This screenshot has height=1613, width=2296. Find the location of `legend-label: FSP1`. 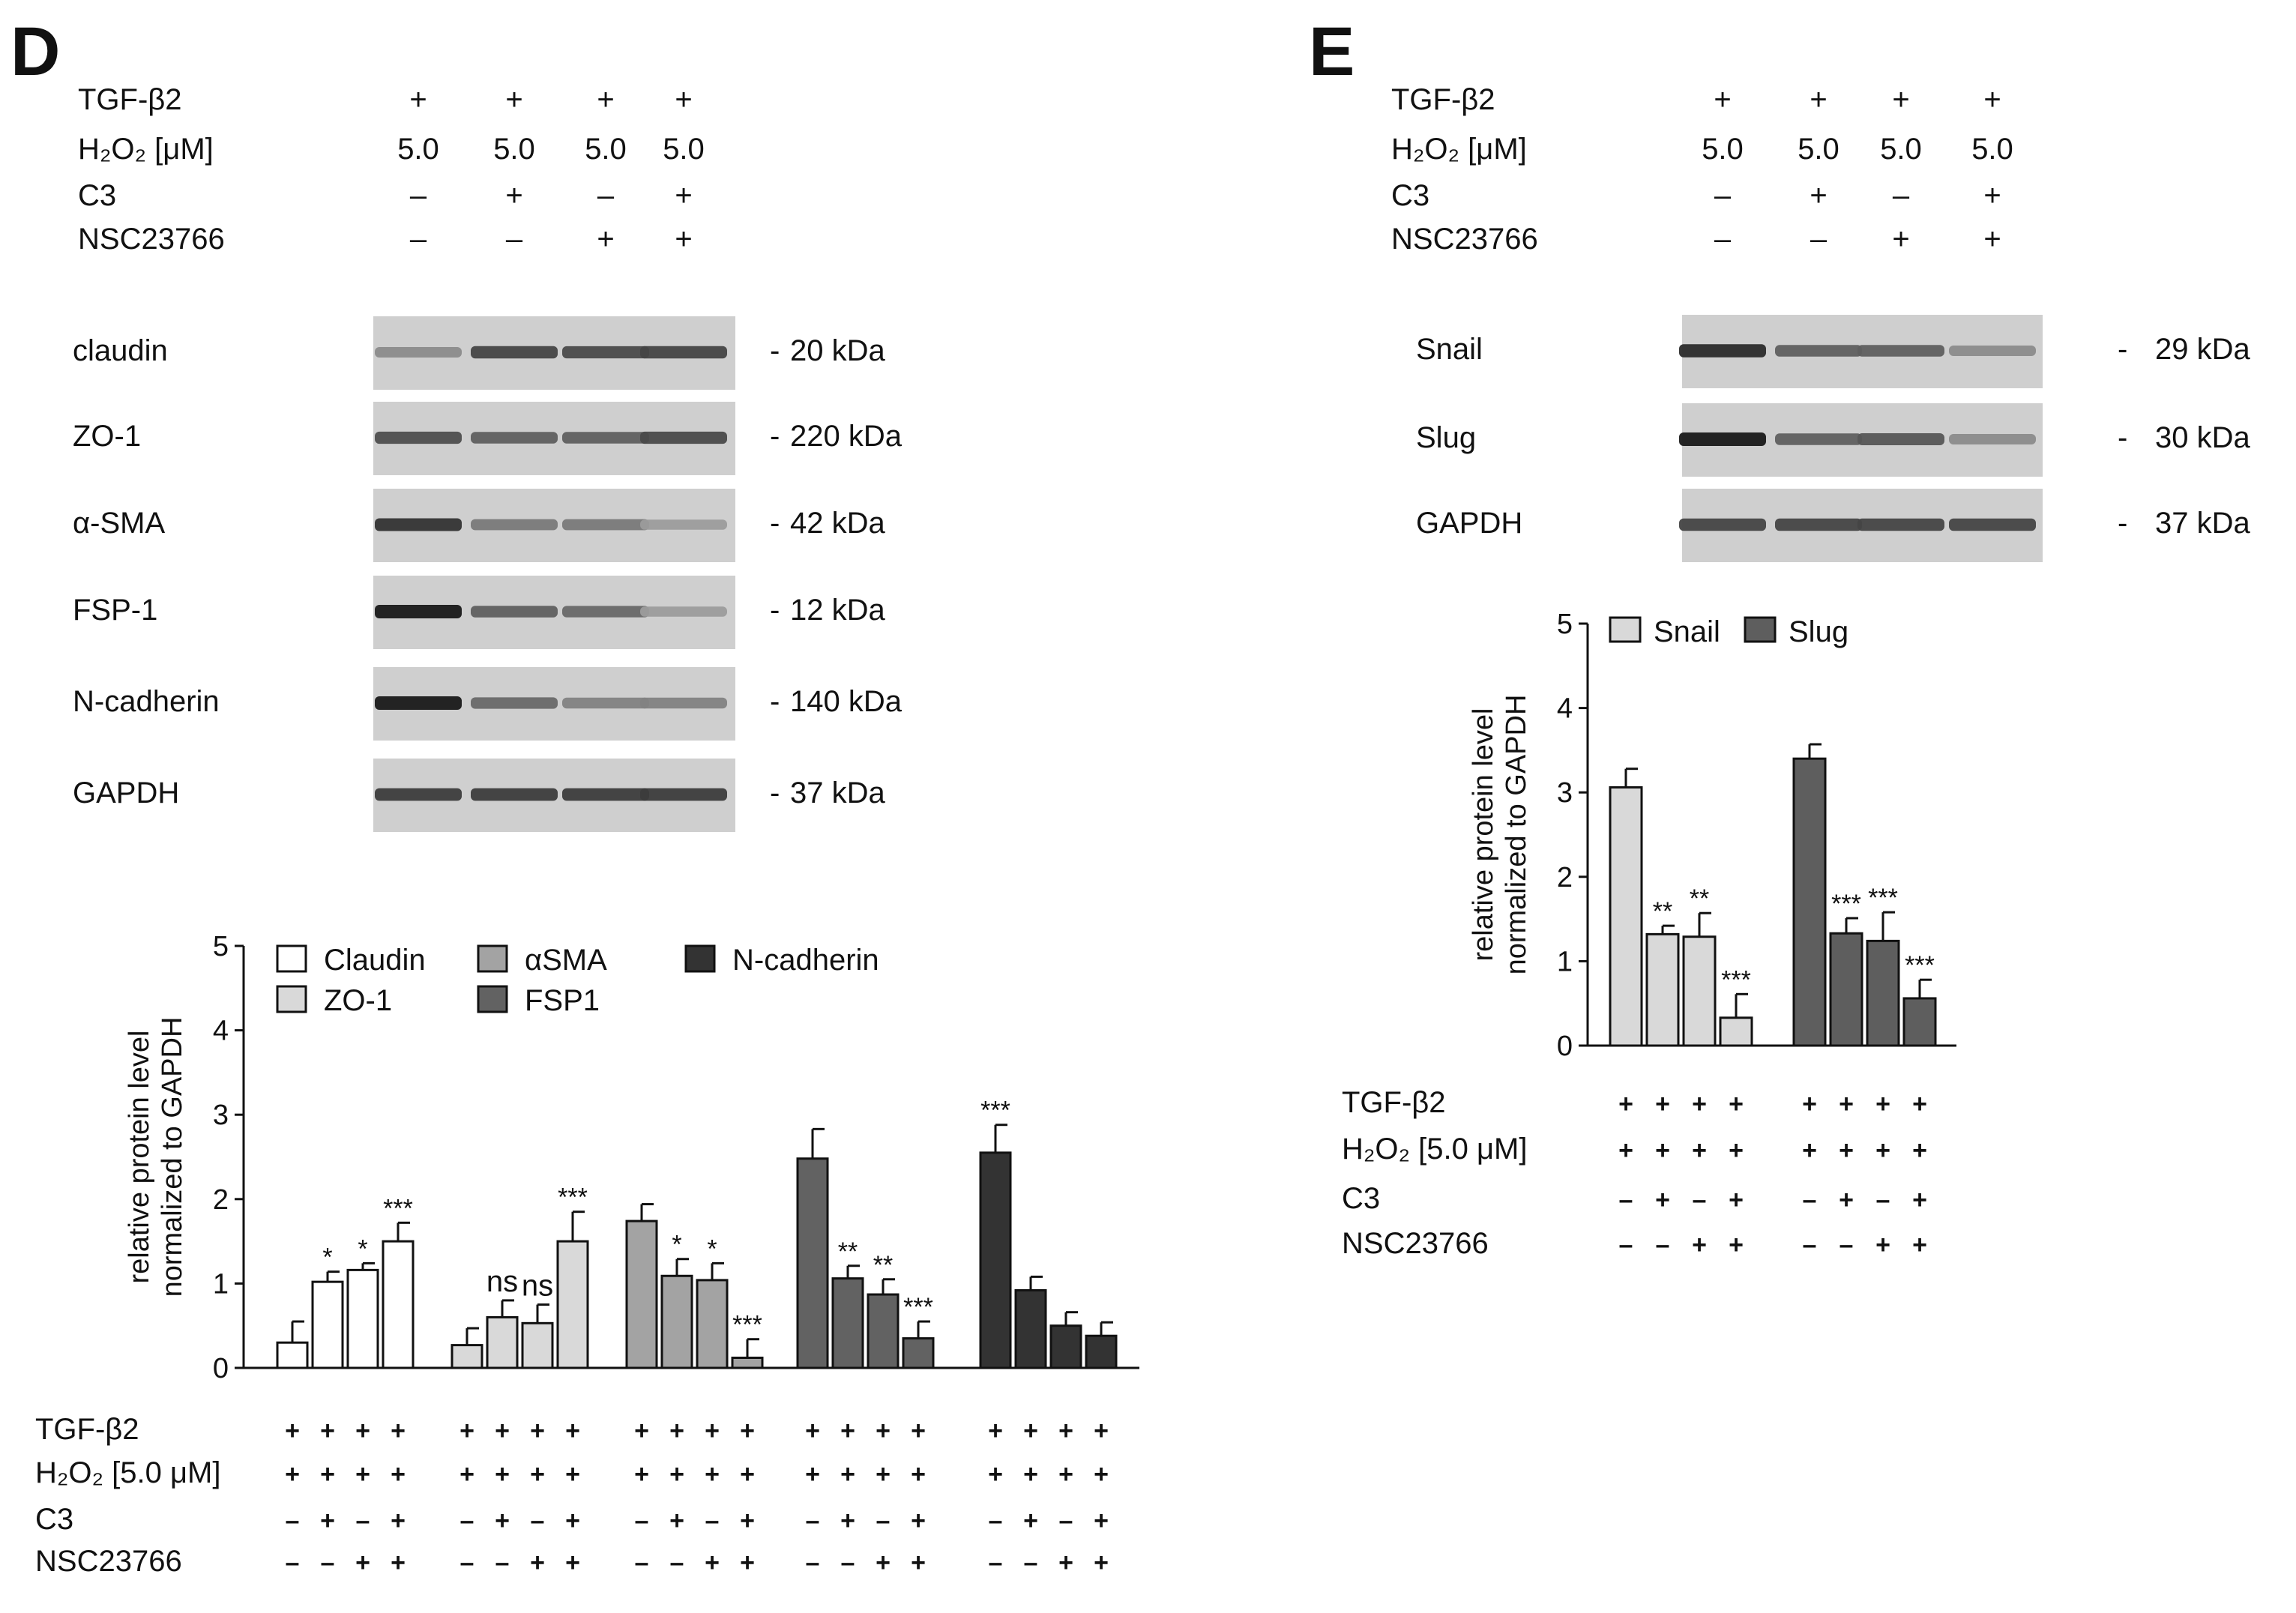

legend-label: FSP1 is located at coordinates (563, 1000).